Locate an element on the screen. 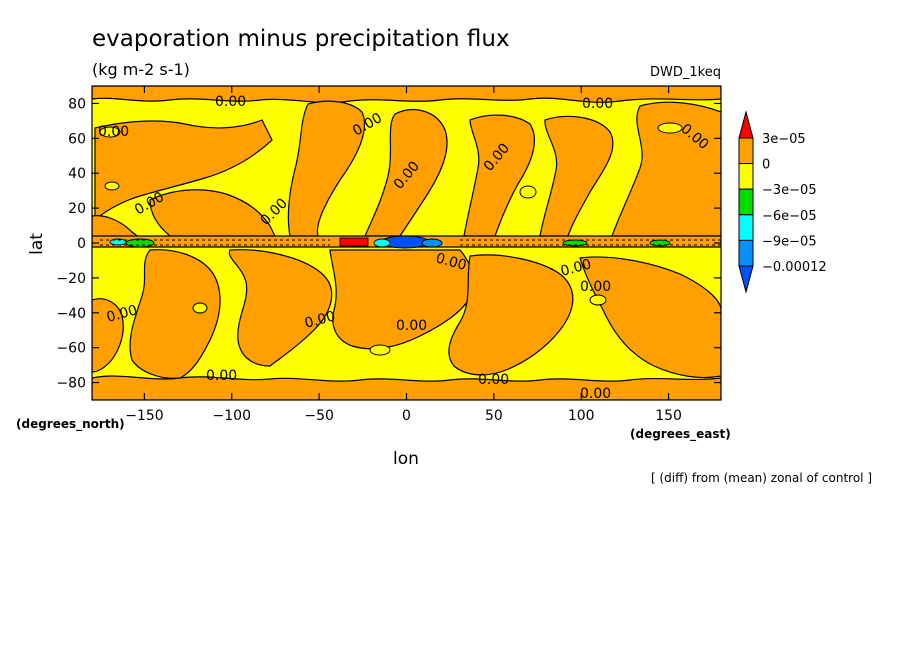 The width and height of the screenshot is (904, 654). y-tick-label: 20 is located at coordinates (77, 209).